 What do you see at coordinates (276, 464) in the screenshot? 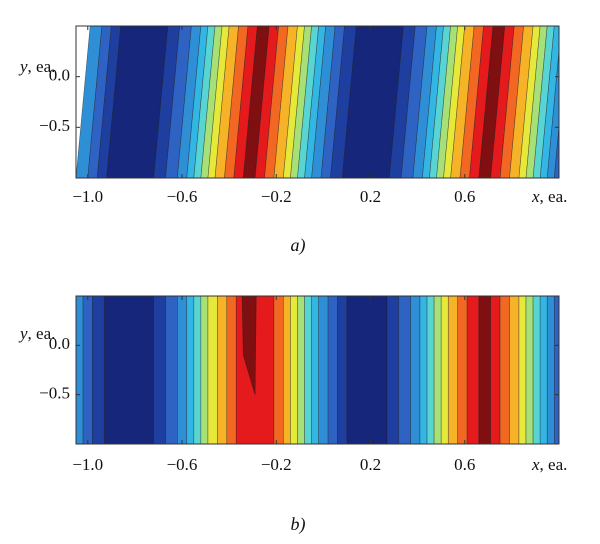
I see `panel-b-x-tick-label: −0.2` at bounding box center [276, 464].